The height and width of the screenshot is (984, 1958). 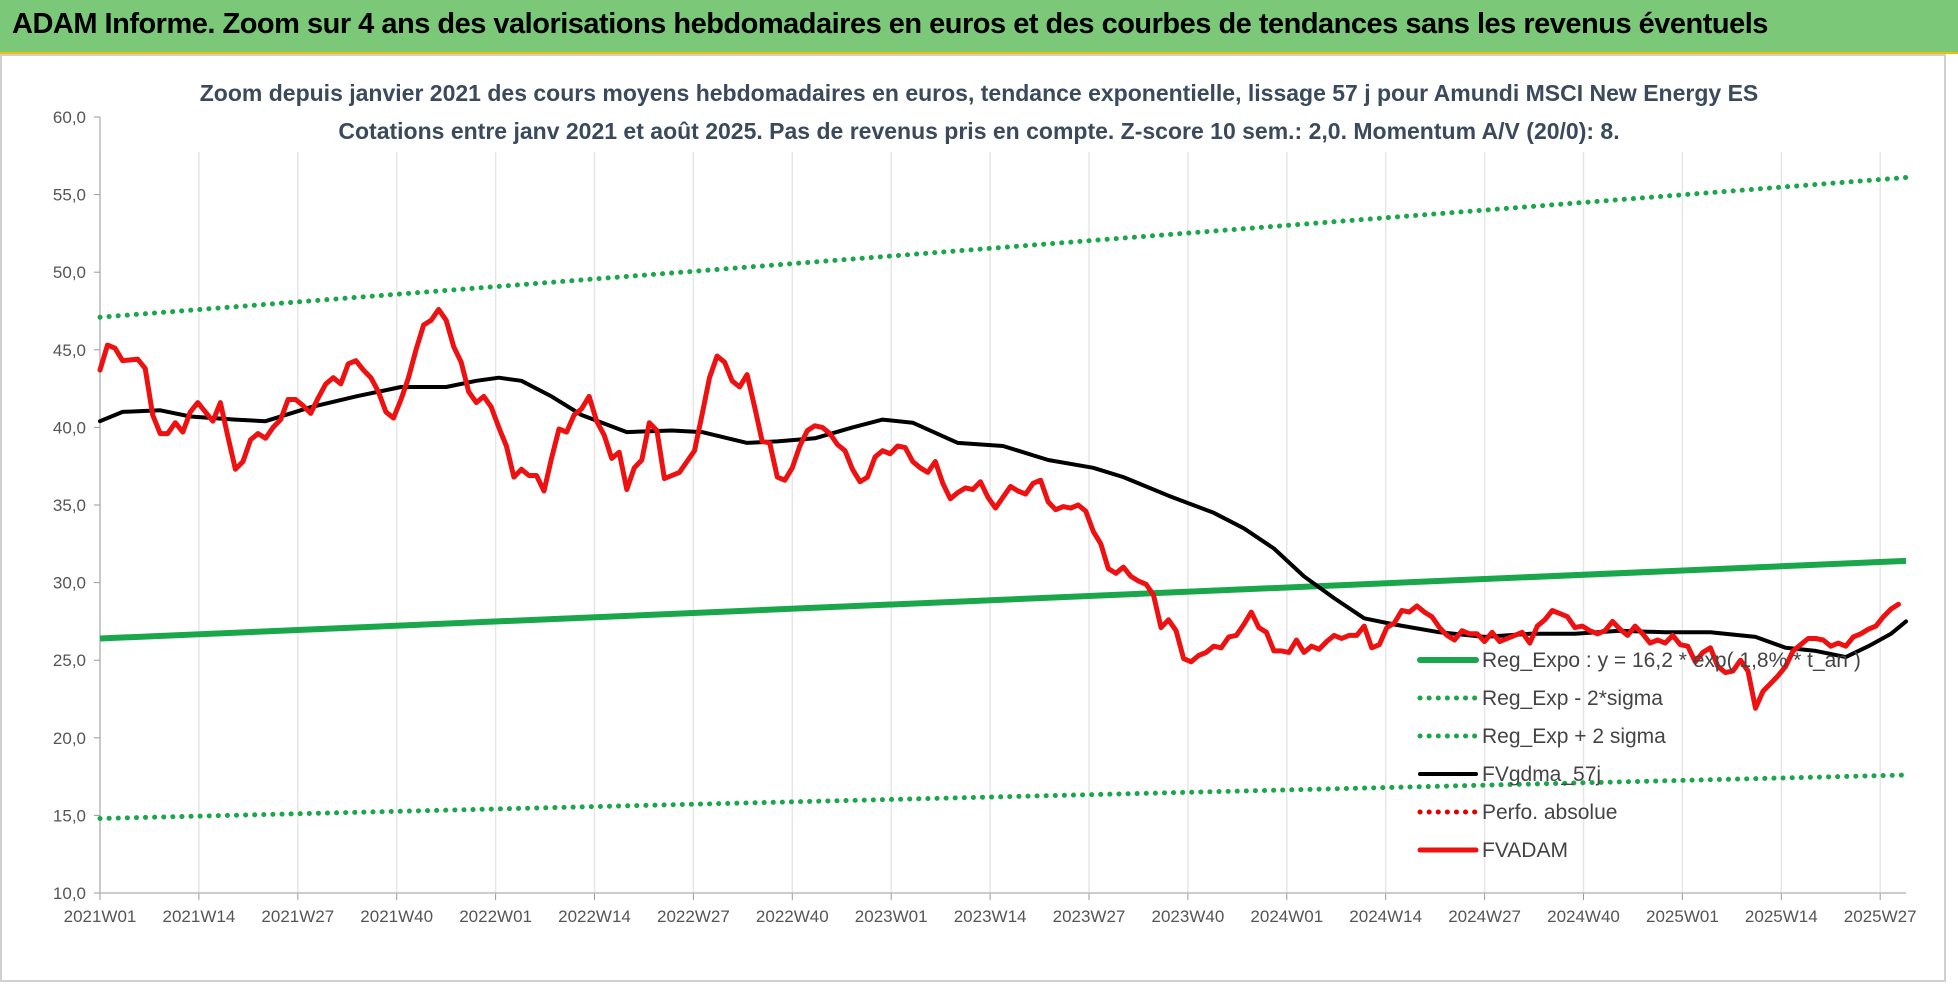 I want to click on legend-entry: FVADAM, so click(x=1525, y=850).